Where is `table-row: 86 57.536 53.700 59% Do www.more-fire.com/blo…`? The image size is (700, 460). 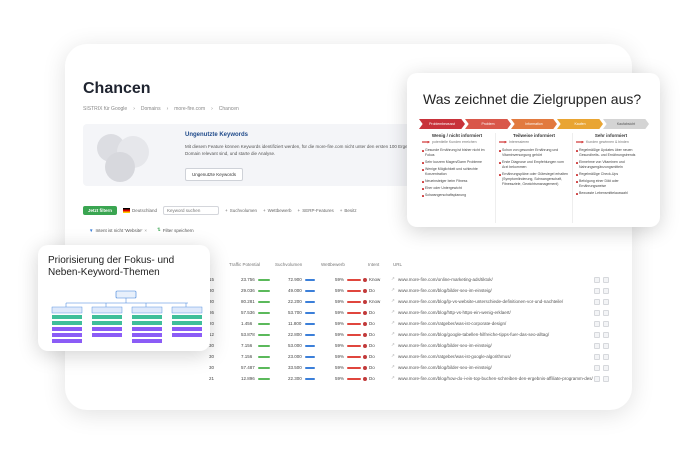 table-row: 86 57.536 53.700 59% Do www.more-fire.com/blo… is located at coordinates (348, 313).